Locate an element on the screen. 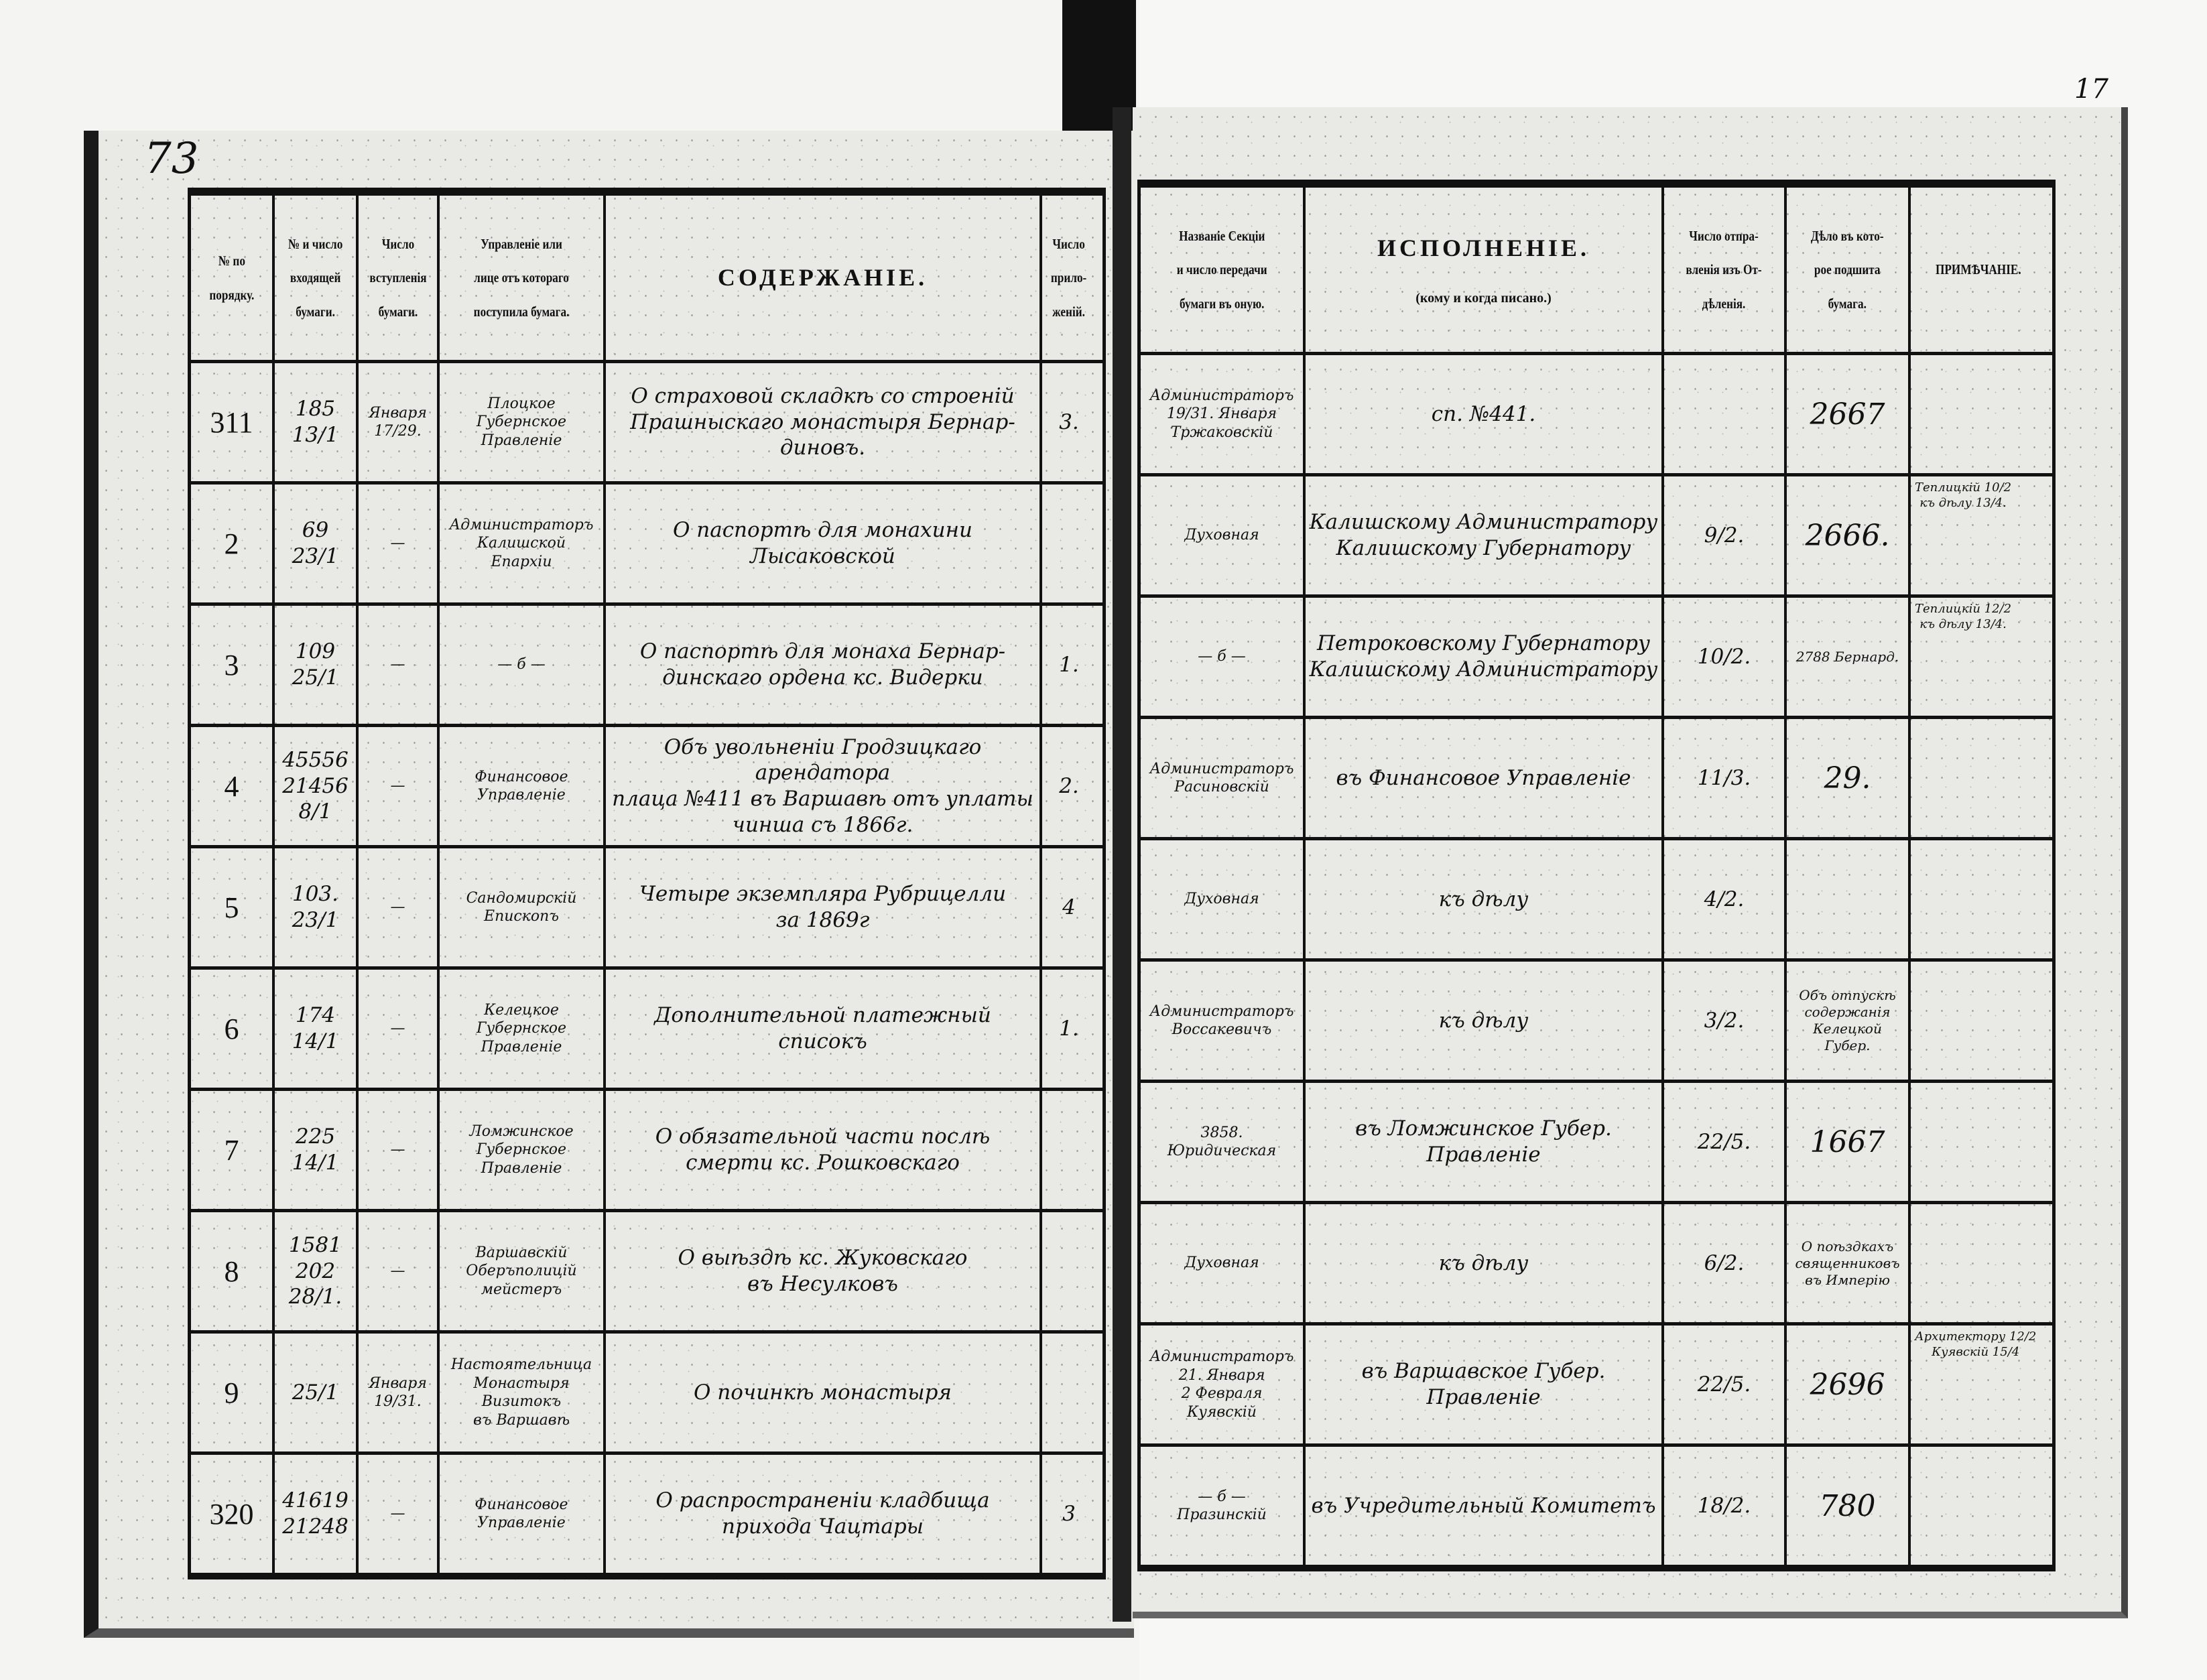 The height and width of the screenshot is (1680, 2207). cell-no: 2 is located at coordinates (233, 543).